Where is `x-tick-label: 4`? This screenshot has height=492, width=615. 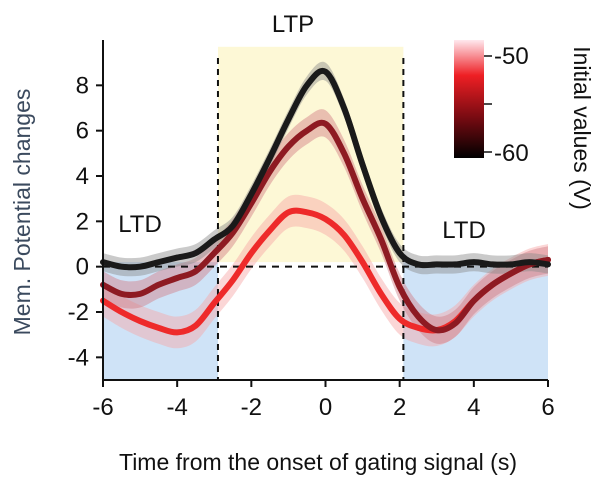 x-tick-label: 4 is located at coordinates (473, 407).